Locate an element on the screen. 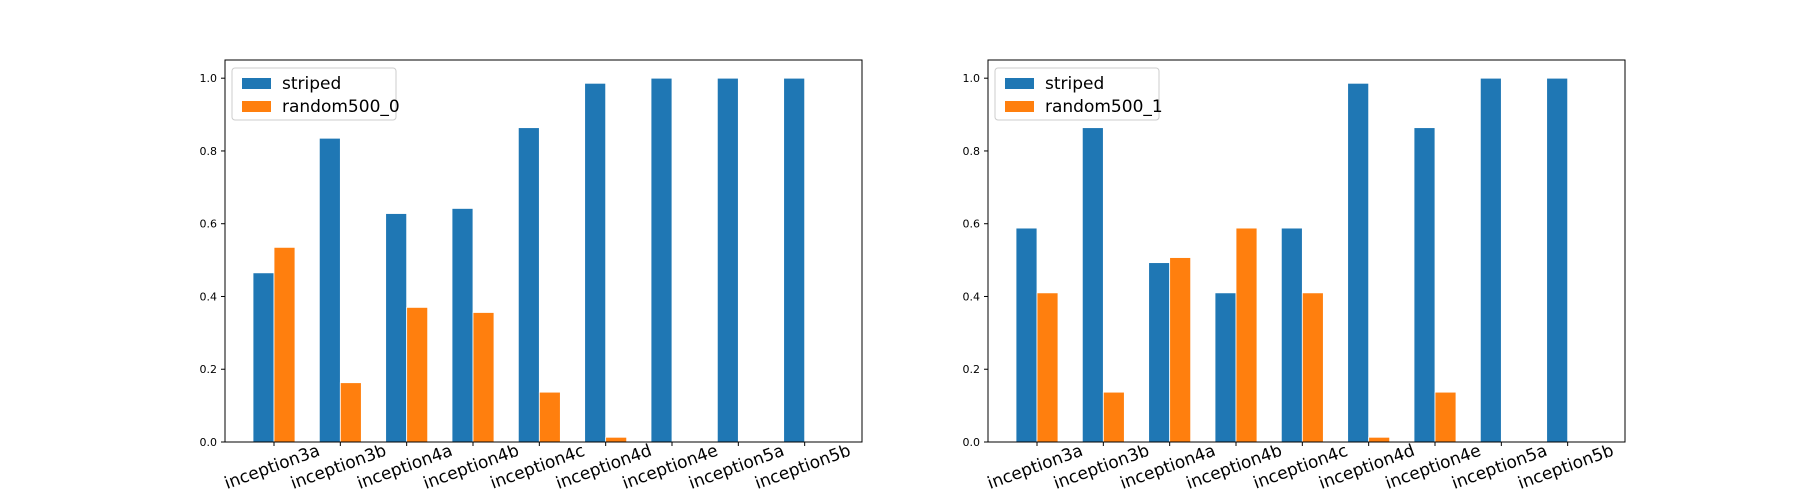 This screenshot has width=1800, height=504. bar-random500_1-inception3a is located at coordinates (1047, 367).